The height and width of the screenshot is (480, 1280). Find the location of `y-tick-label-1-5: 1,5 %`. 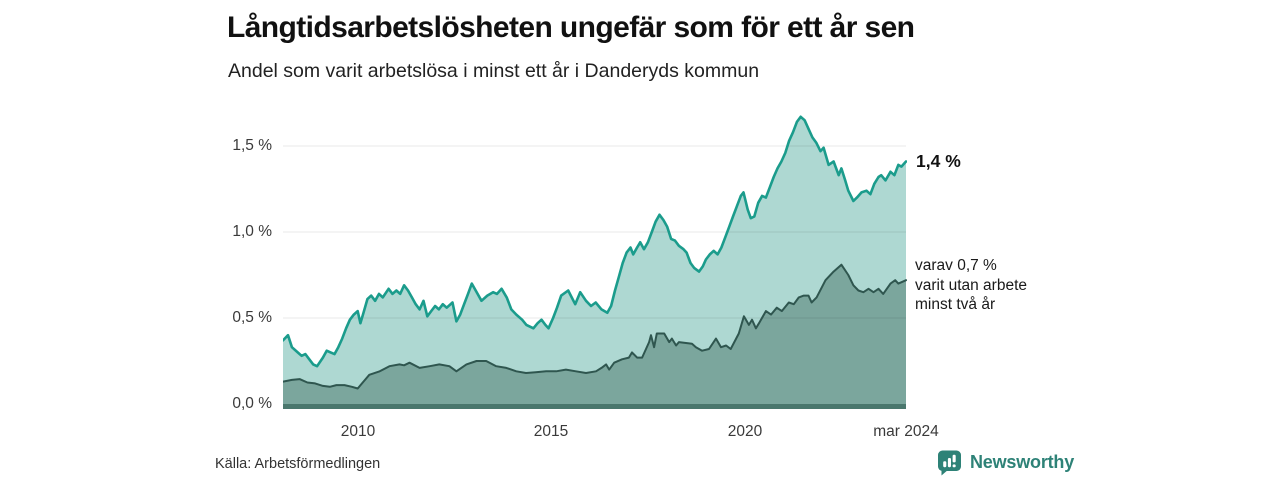

y-tick-label-1-5: 1,5 % is located at coordinates (252, 145).